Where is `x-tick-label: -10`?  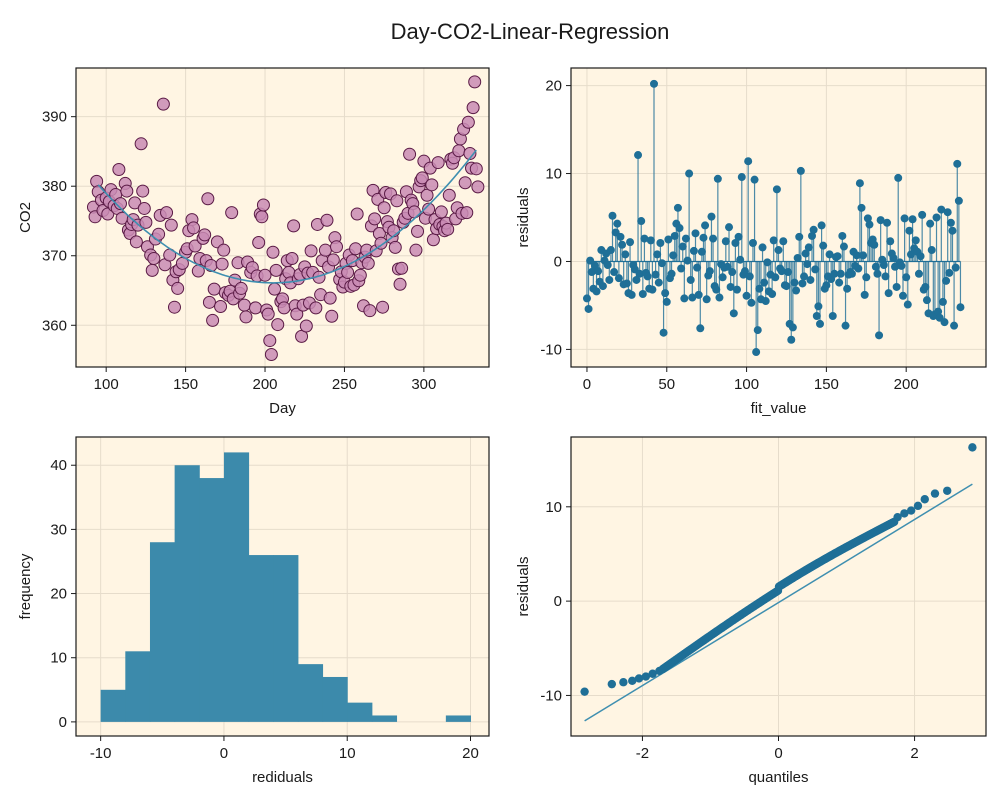 x-tick-label: -10 is located at coordinates (101, 753).